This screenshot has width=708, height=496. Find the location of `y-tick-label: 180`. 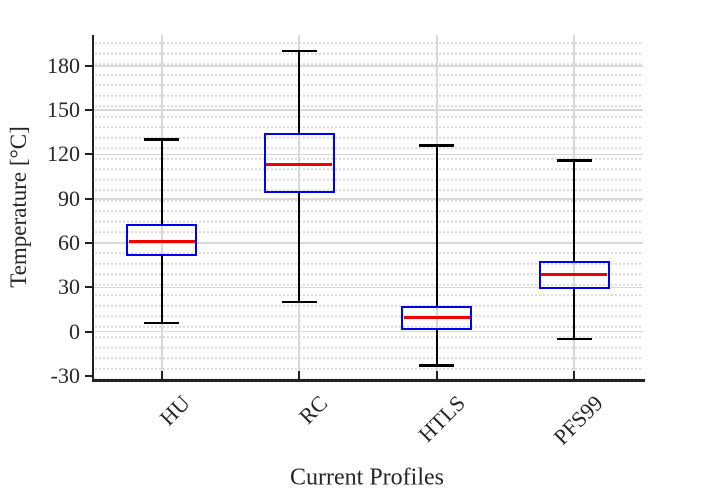

y-tick-label: 180 is located at coordinates (63, 65).